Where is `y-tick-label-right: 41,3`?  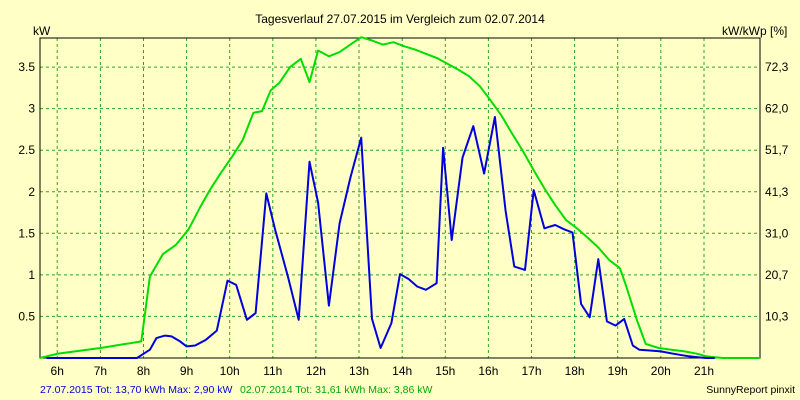 y-tick-label-right: 41,3 is located at coordinates (777, 192).